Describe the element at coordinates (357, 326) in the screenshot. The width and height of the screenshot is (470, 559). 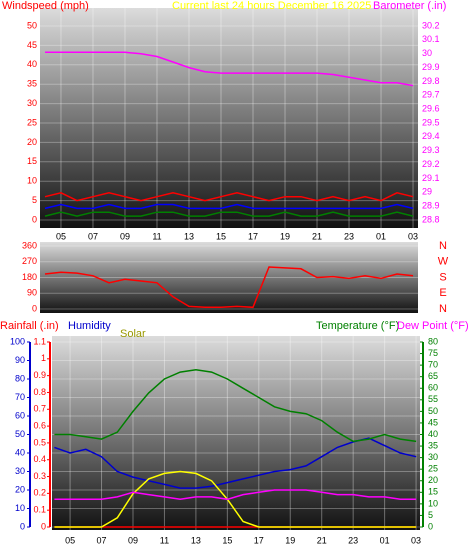
I see `legend-label: Temperature (°F)` at that location.